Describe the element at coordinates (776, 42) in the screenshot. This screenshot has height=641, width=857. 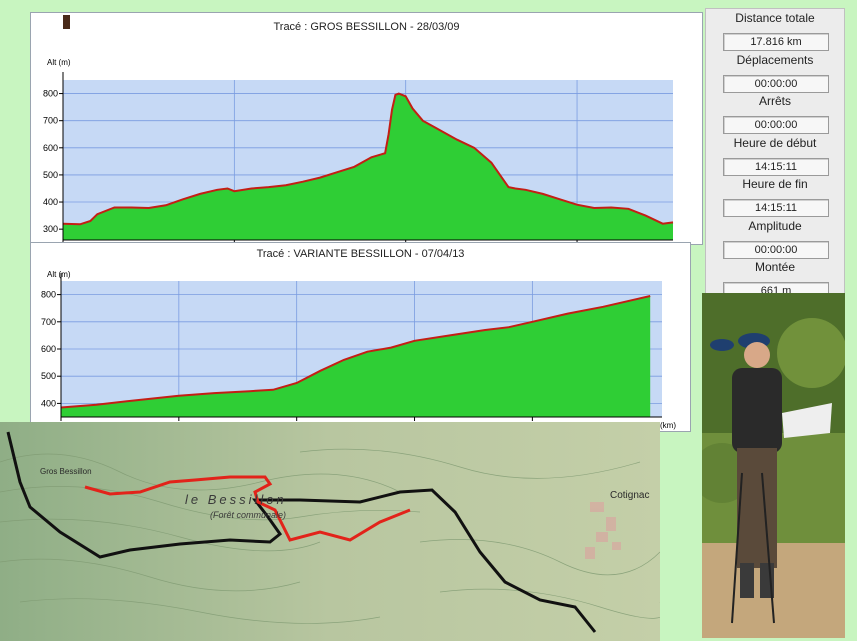
I see `stat-value: 17.816 km` at that location.